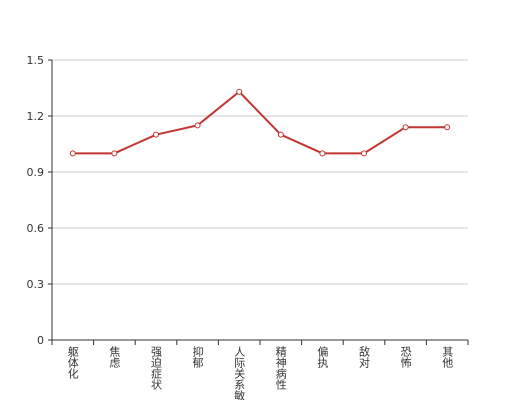  Describe the element at coordinates (72, 363) in the screenshot. I see `x-tick-label: 躯体化` at that location.